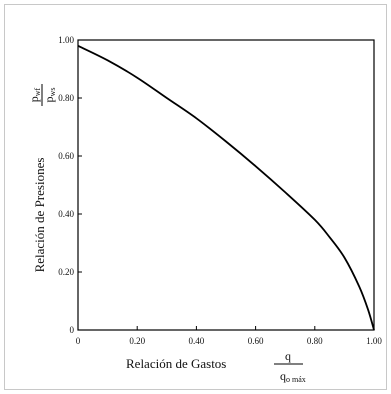 The height and width of the screenshot is (394, 391). I want to click on y-tick-label: 0.20, so click(66, 272).